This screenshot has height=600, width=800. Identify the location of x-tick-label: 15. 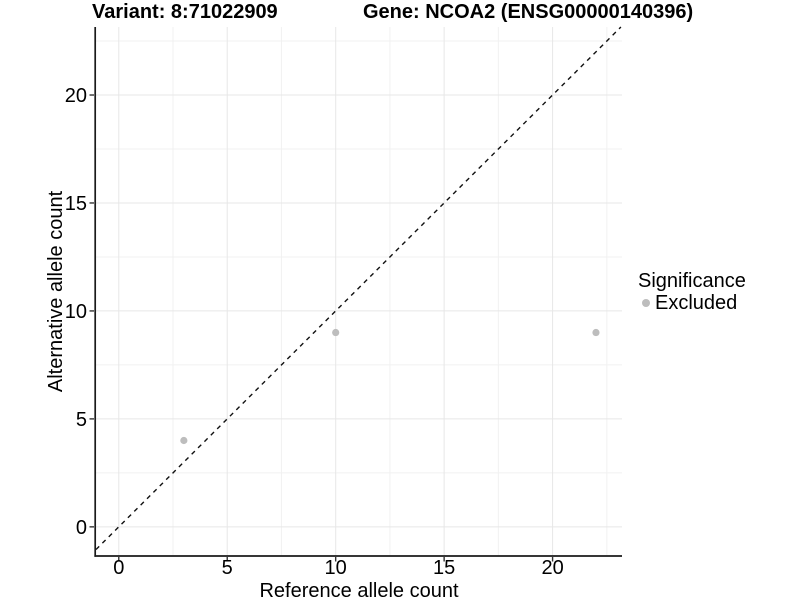
(444, 568).